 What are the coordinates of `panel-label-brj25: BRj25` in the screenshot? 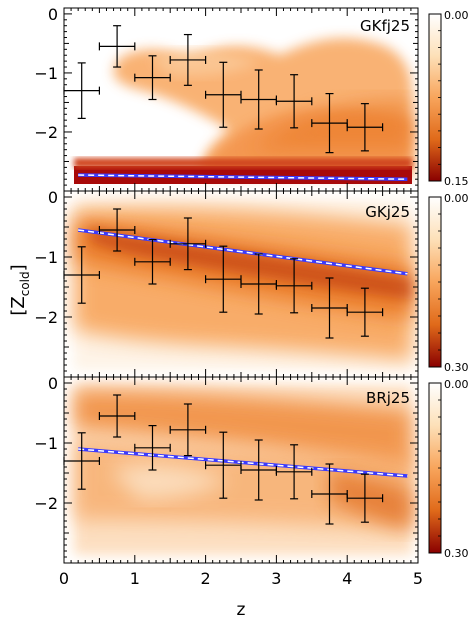 It's located at (388, 398).